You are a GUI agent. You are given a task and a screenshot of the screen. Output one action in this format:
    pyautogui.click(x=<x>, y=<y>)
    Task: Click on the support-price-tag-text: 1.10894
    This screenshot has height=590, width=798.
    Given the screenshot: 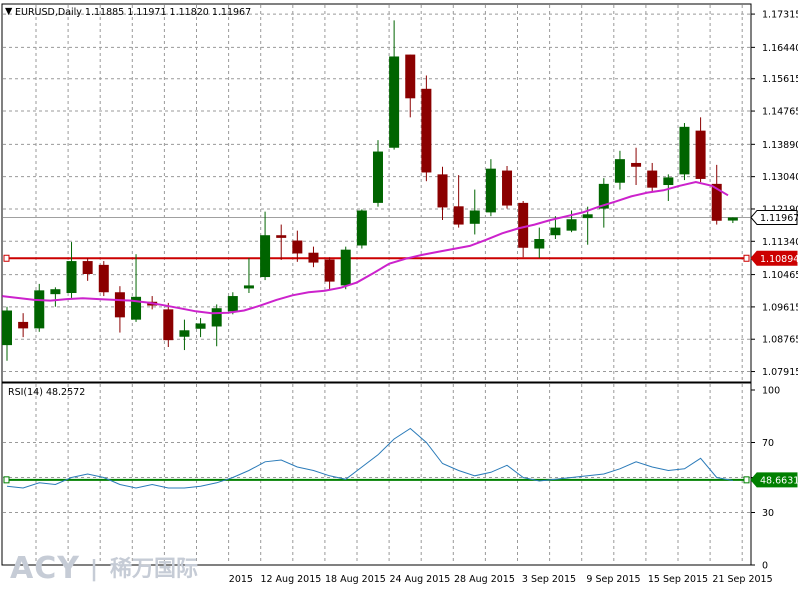 What is the action you would take?
    pyautogui.click(x=779, y=259)
    